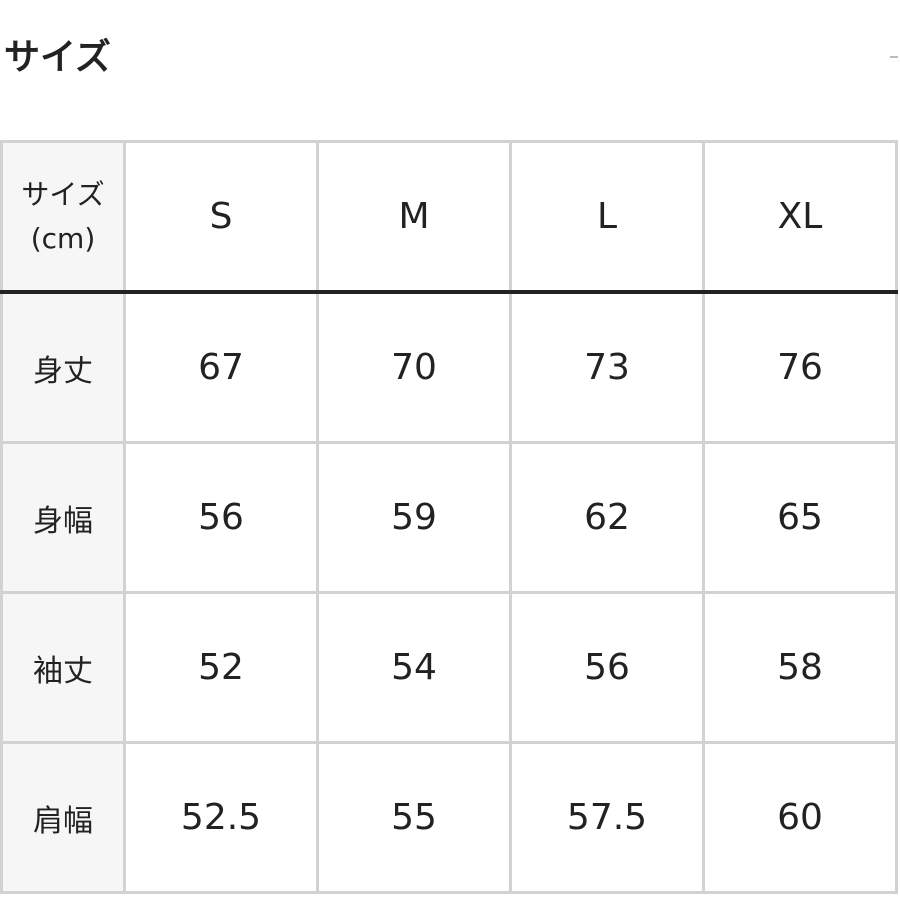  What do you see at coordinates (63, 517) in the screenshot?
I see `row-label: 身幅` at bounding box center [63, 517].